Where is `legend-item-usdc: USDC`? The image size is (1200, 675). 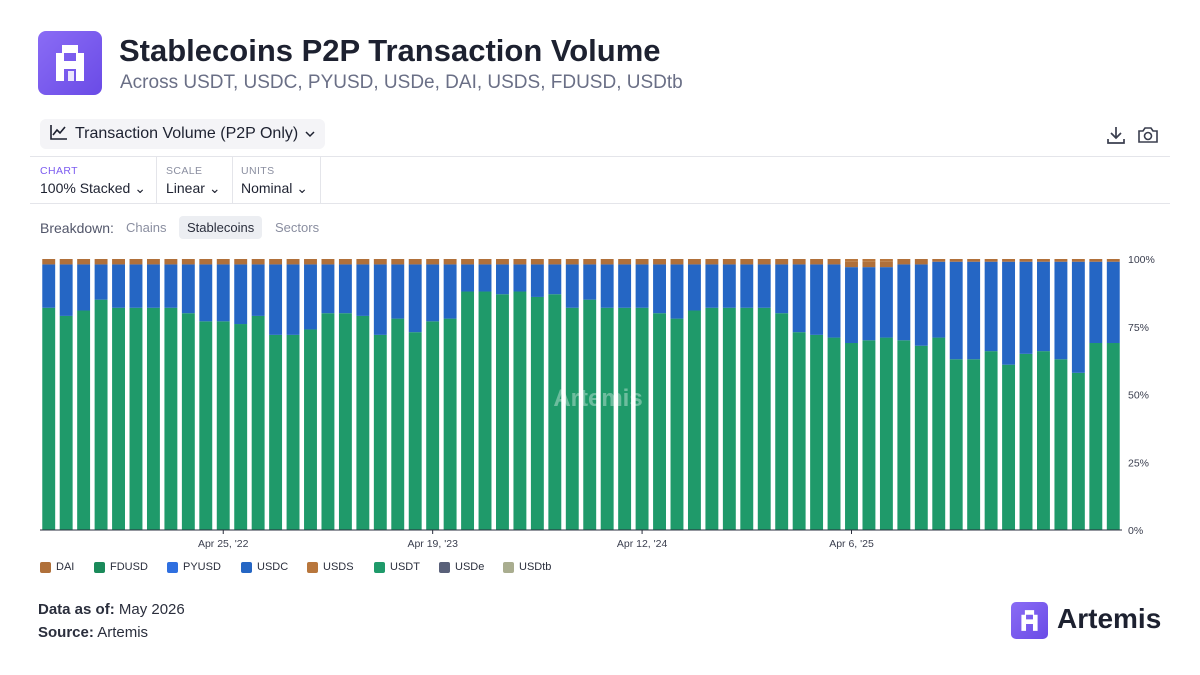
legend-item-usdc: USDC is located at coordinates (264, 567).